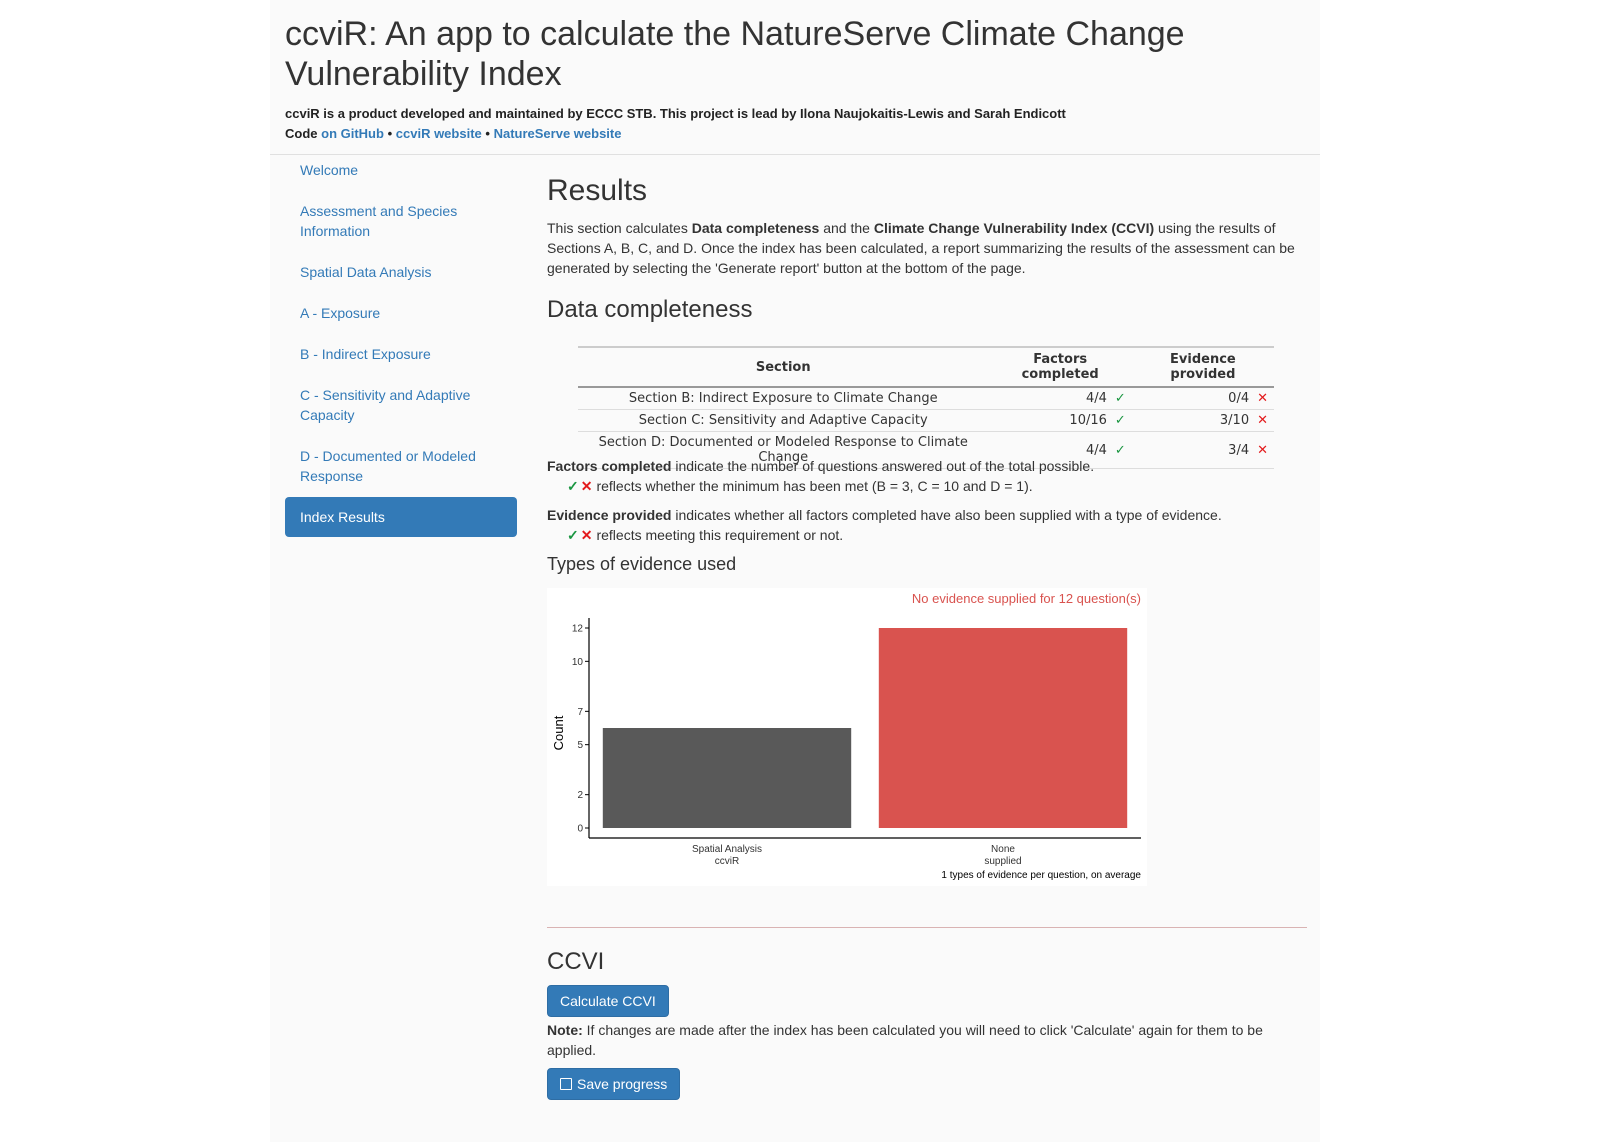 This screenshot has width=1604, height=1142. What do you see at coordinates (597, 190) in the screenshot?
I see `results-heading: Results` at bounding box center [597, 190].